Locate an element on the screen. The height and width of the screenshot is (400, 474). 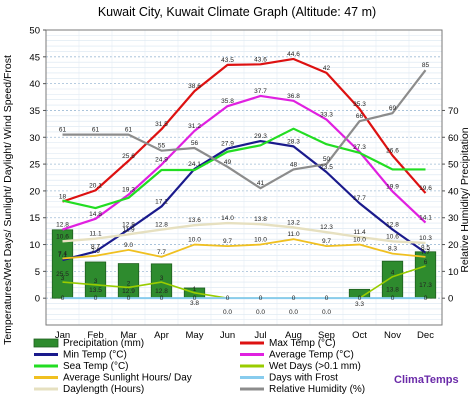
daylength-label-sep: 12.3 is located at coordinates (326, 227).